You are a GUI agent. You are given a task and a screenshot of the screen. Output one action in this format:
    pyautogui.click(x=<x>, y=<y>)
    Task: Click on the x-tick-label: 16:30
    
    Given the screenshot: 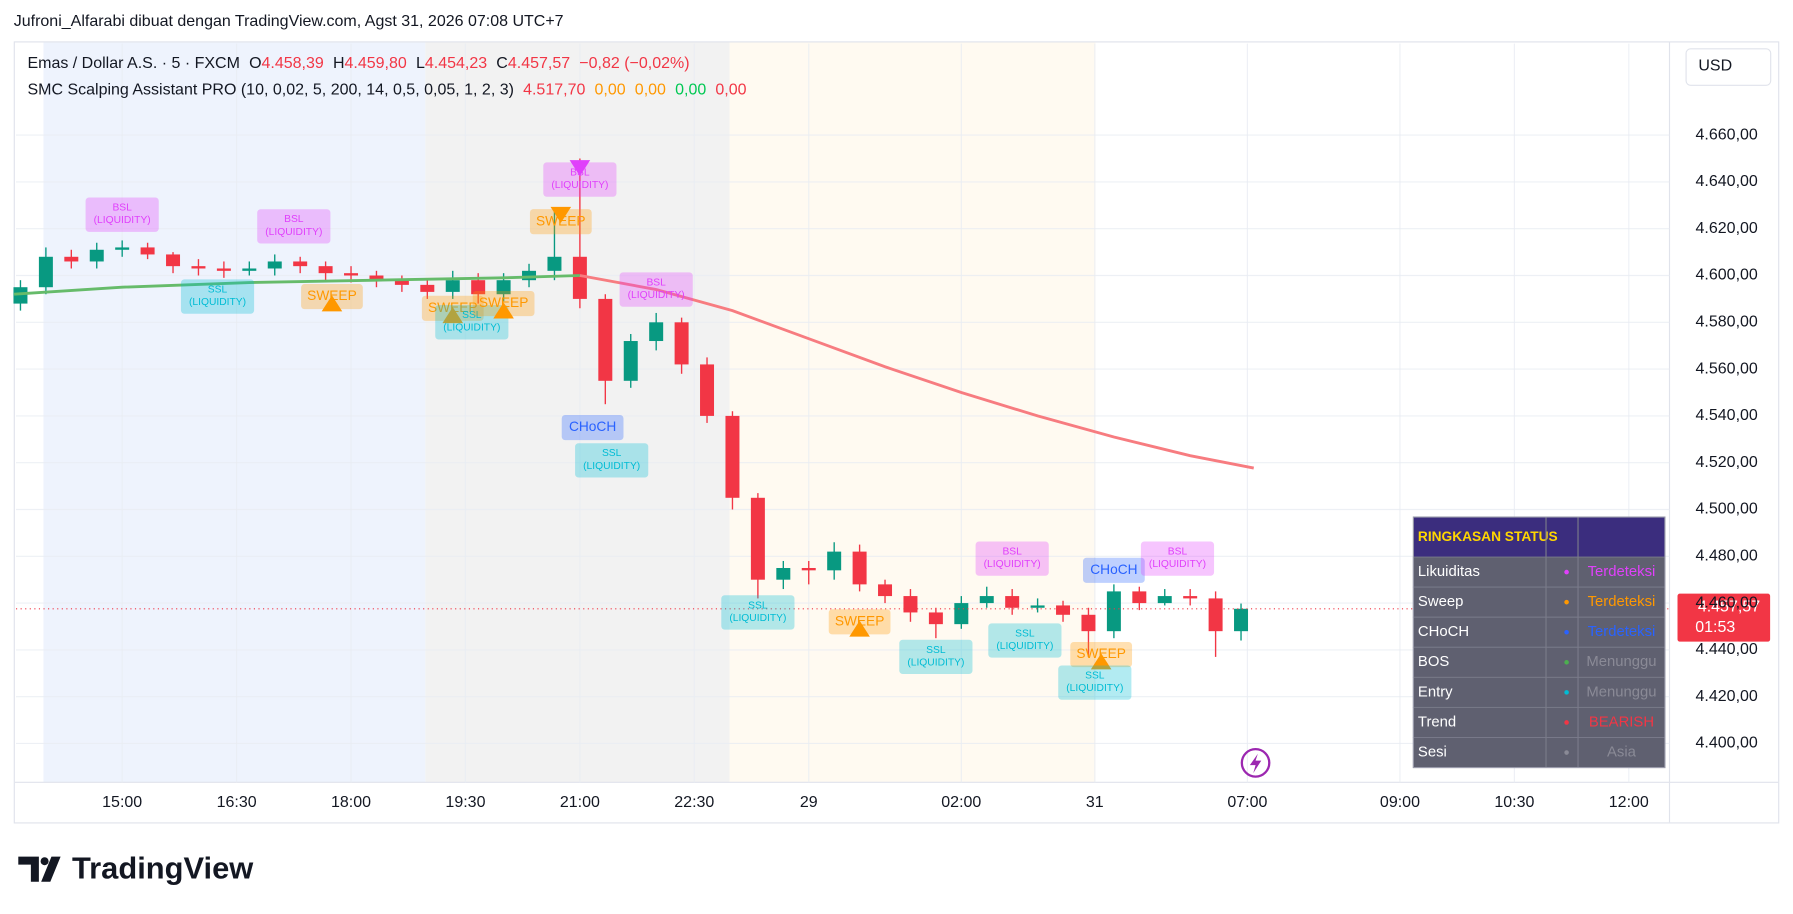 What is the action you would take?
    pyautogui.click(x=237, y=802)
    